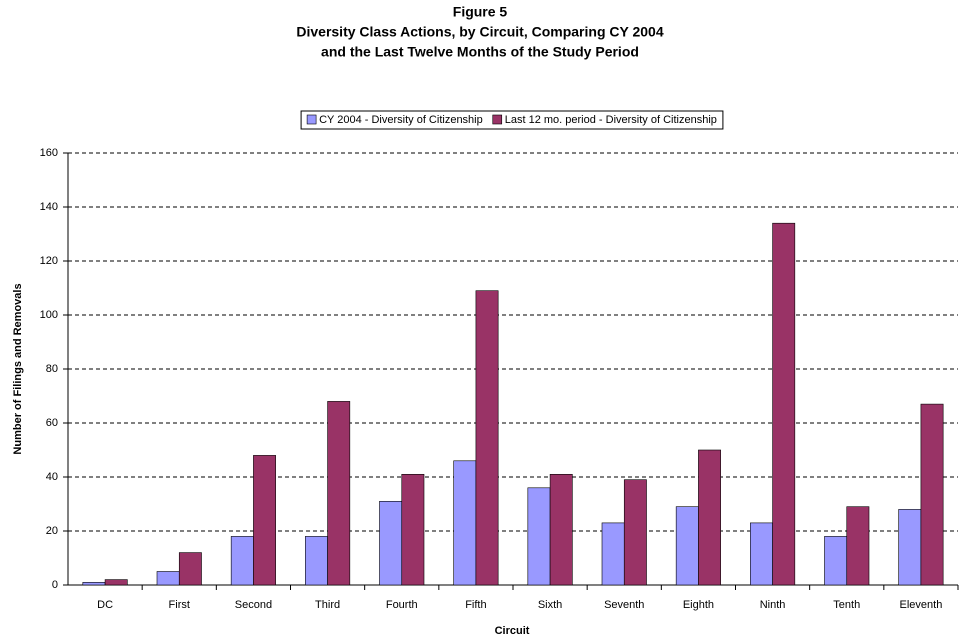 This screenshot has width=962, height=638. What do you see at coordinates (475, 605) in the screenshot?
I see `x-tick-label: Fifth` at bounding box center [475, 605].